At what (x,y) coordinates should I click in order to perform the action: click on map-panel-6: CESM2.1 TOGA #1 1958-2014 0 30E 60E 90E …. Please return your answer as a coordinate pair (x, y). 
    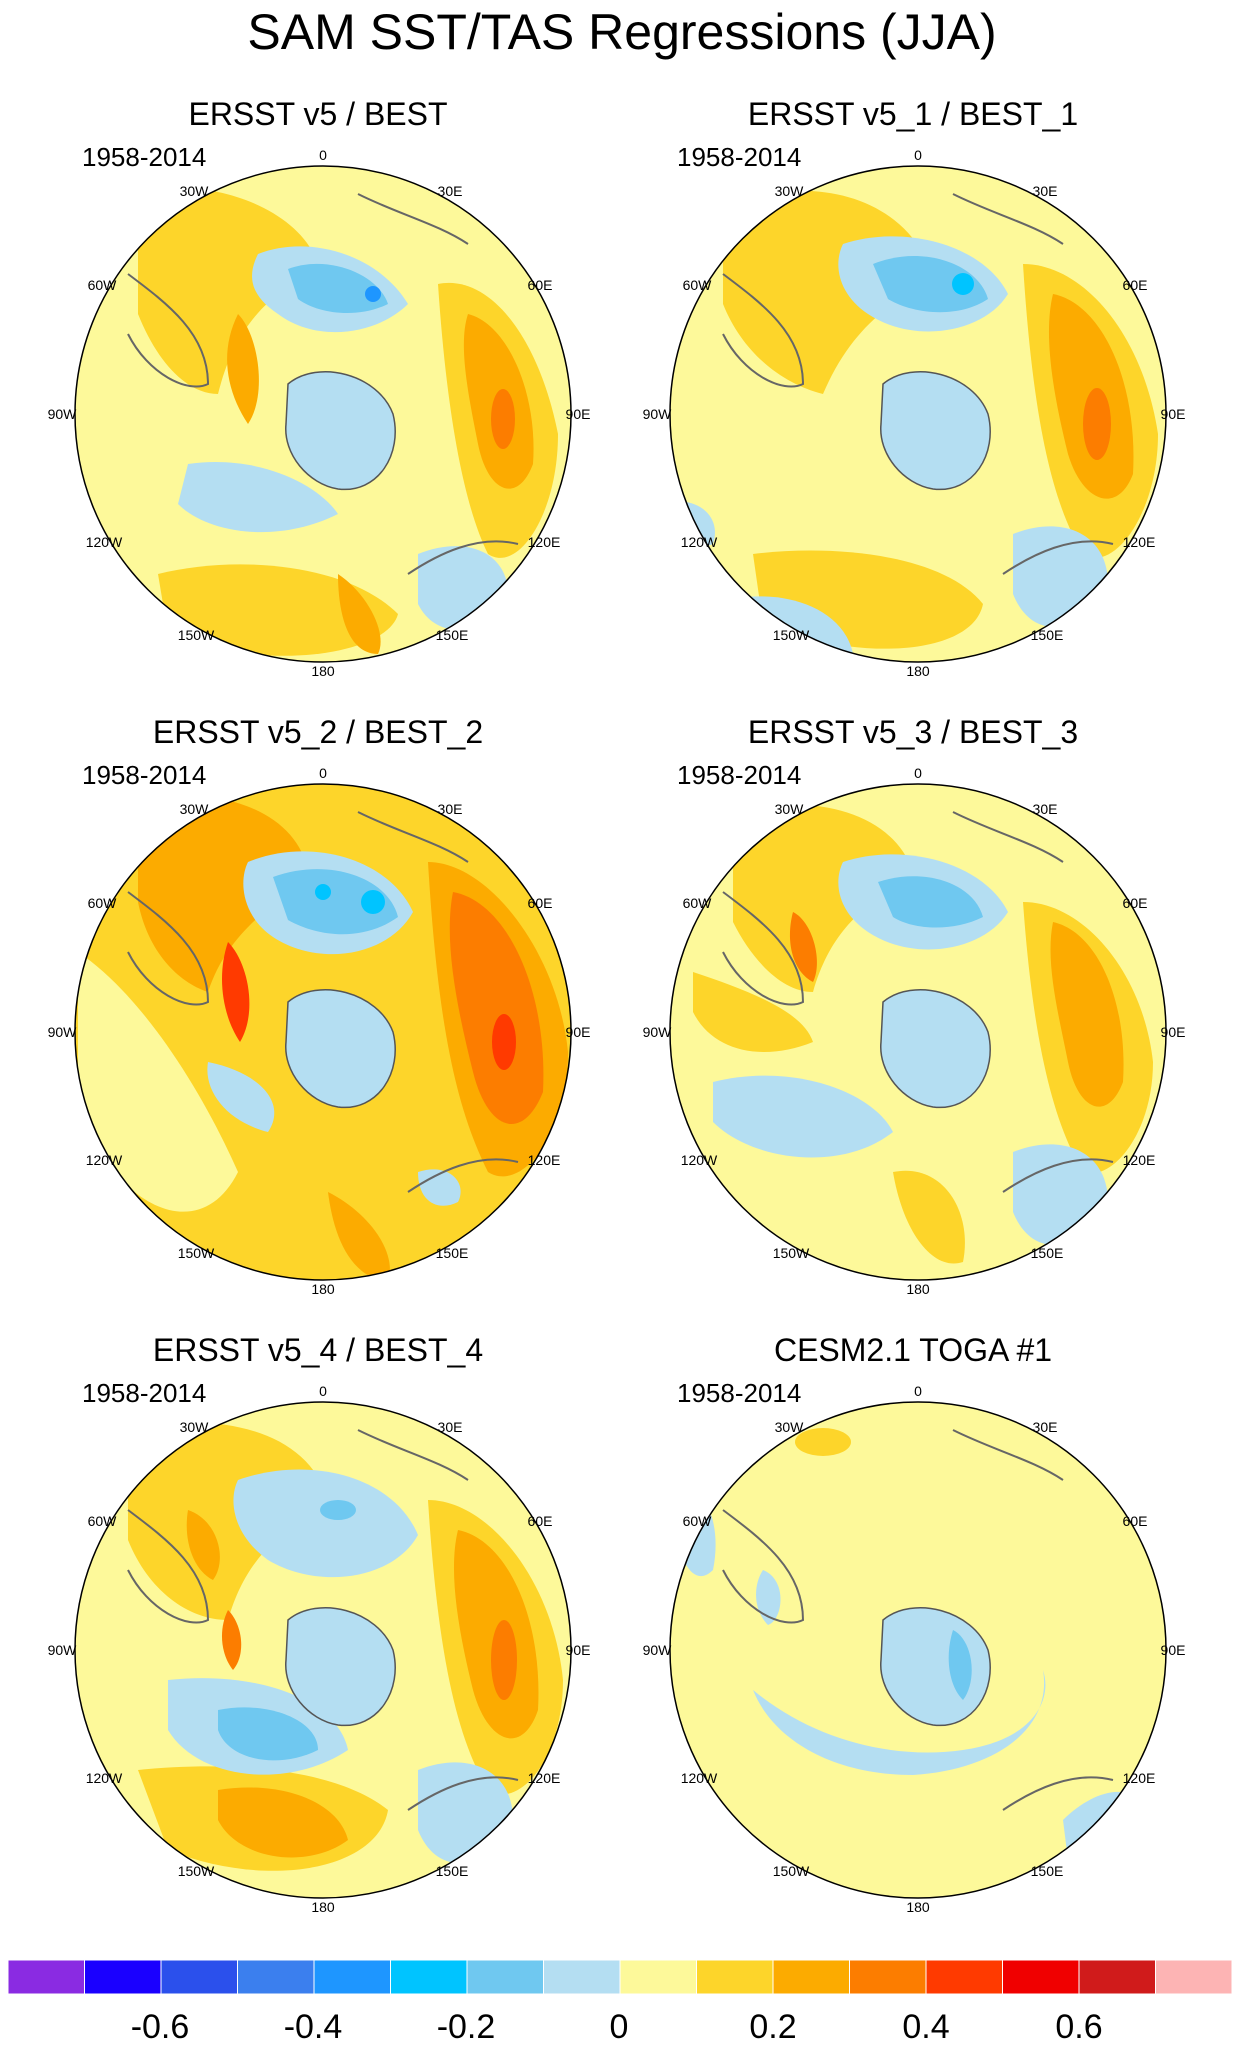
    Looking at the image, I should click on (913, 1640).